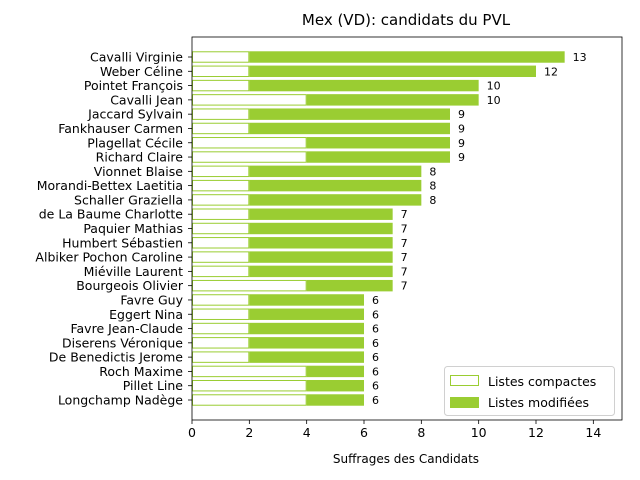 This screenshot has height=480, width=640. What do you see at coordinates (141, 71) in the screenshot?
I see `category-label: Weber Céline` at bounding box center [141, 71].